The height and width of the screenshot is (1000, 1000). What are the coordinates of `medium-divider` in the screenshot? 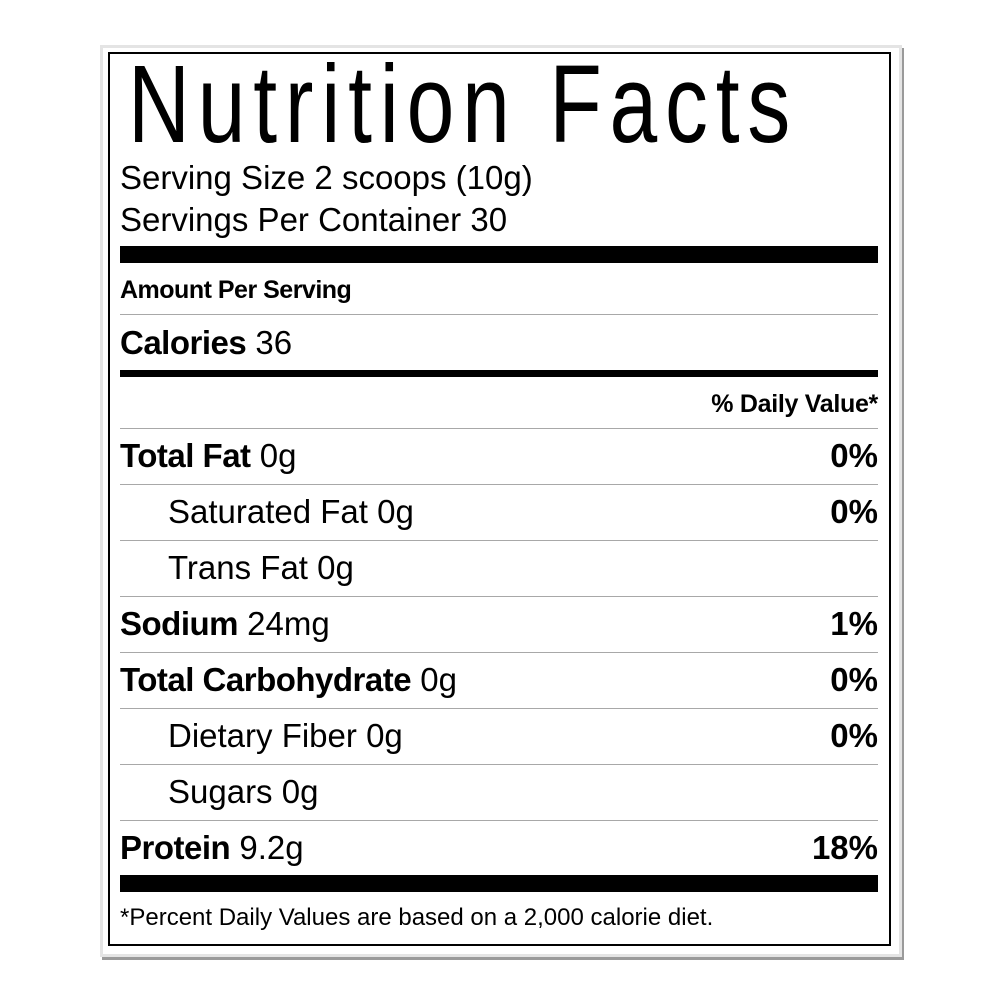 It's located at (499, 373).